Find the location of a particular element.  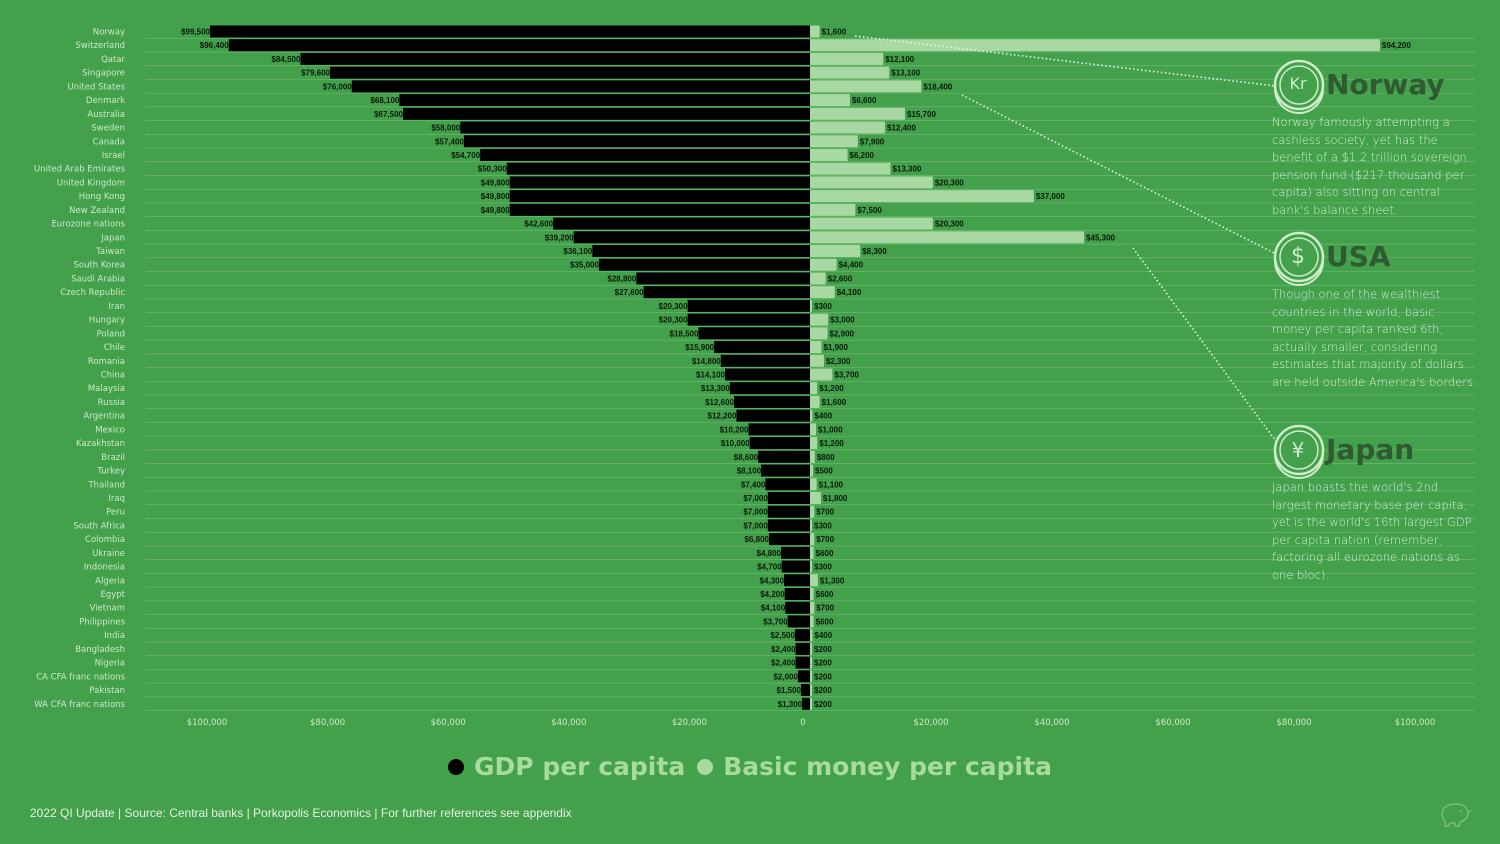

gdp-bar-canada is located at coordinates (636, 141).